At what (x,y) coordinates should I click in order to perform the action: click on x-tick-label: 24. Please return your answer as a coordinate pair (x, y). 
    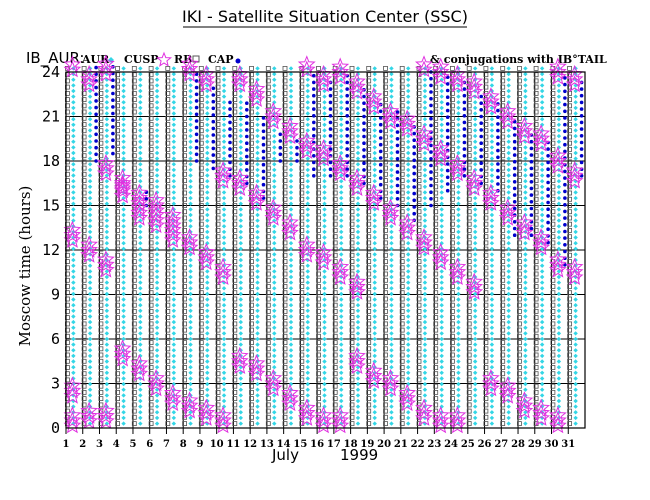
    Looking at the image, I should click on (451, 444).